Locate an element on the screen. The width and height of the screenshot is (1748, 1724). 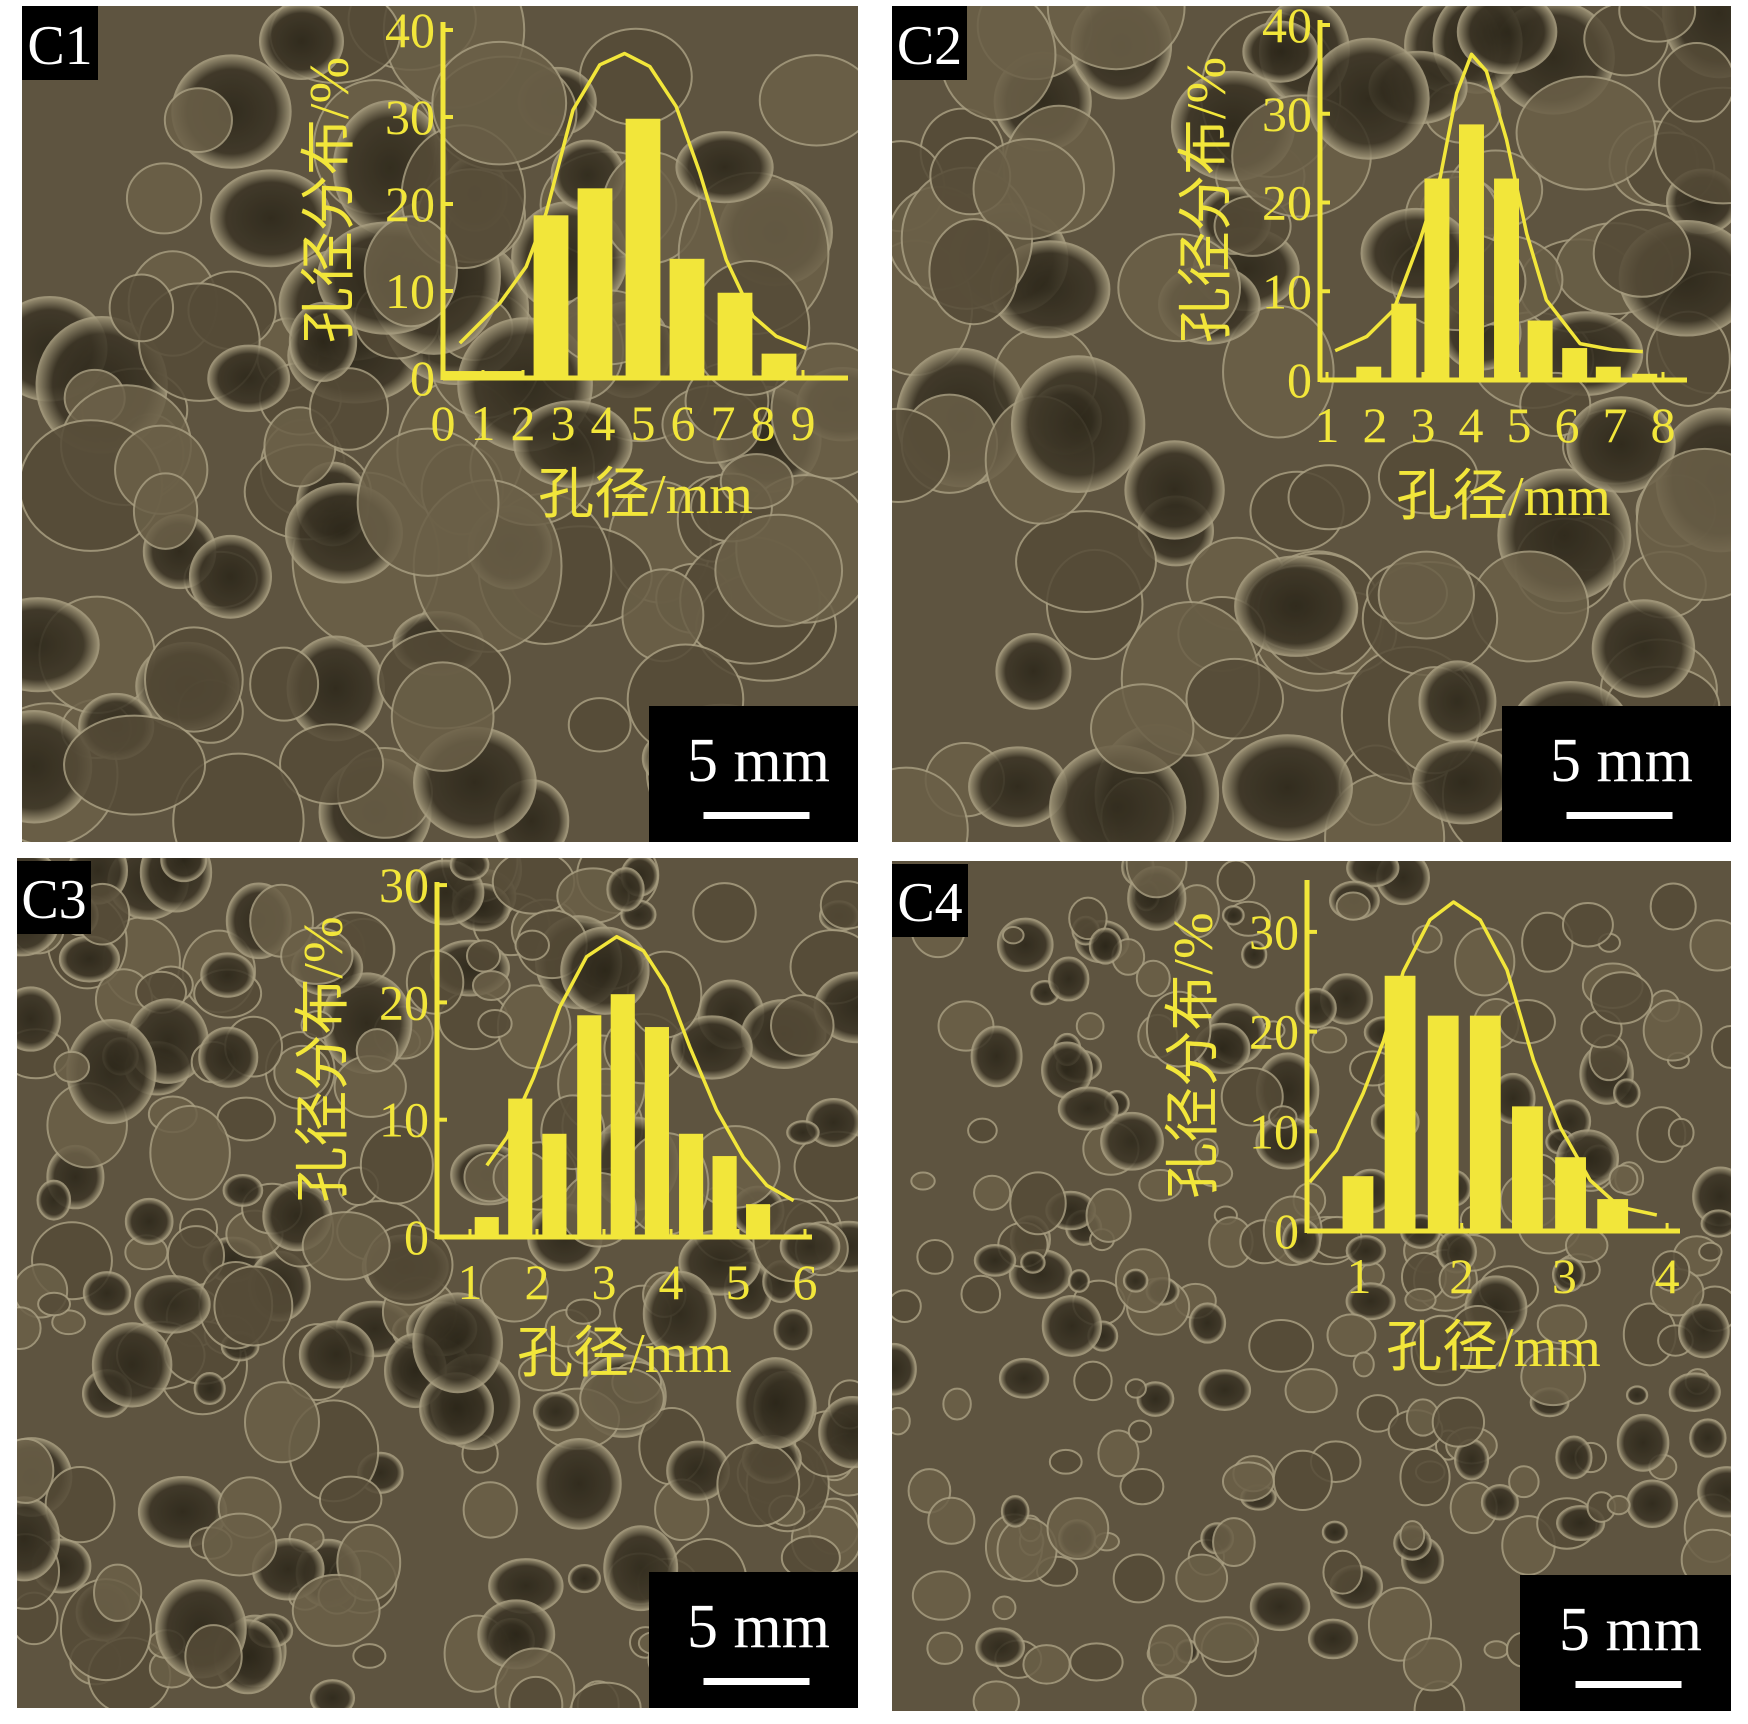
normal-fit-curve is located at coordinates (640, 1068).